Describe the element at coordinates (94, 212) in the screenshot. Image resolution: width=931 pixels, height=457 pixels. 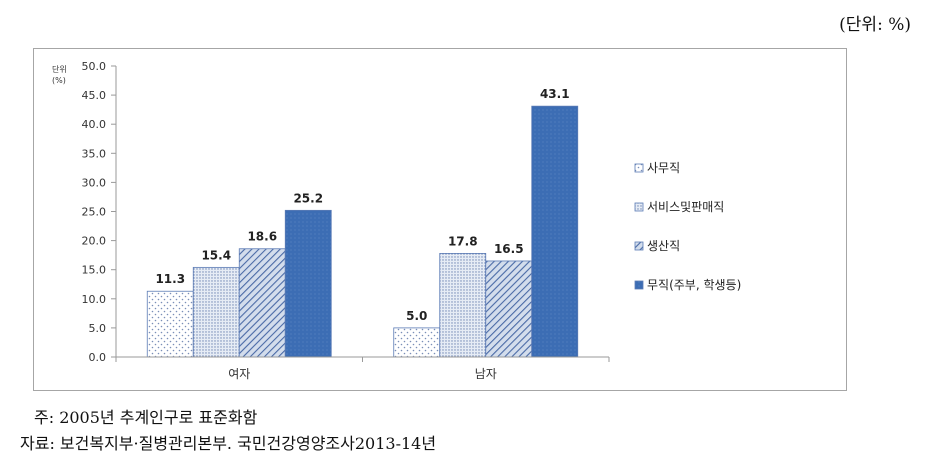
I see `y-tick-label: 25.0` at that location.